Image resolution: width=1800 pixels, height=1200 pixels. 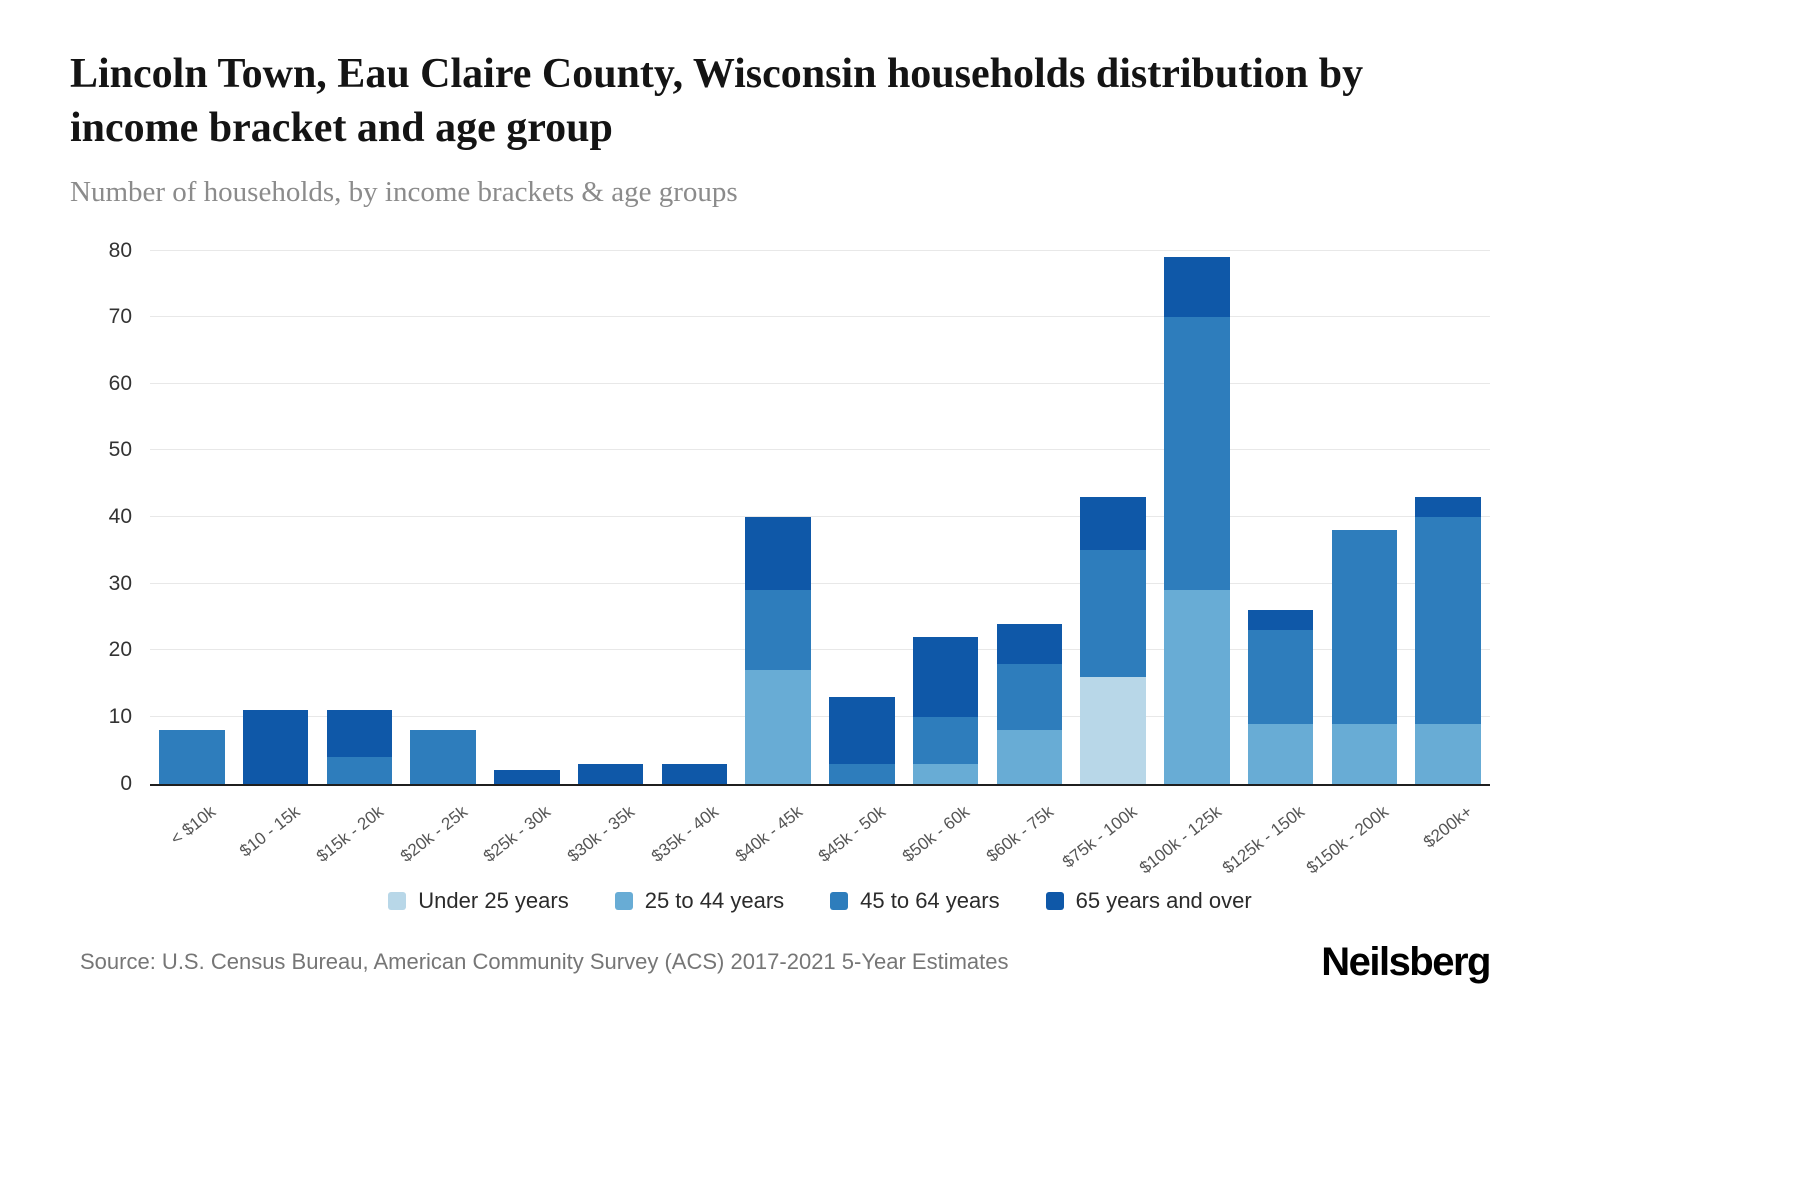 What do you see at coordinates (915, 901) in the screenshot?
I see `legend-item: 45 to 64 years` at bounding box center [915, 901].